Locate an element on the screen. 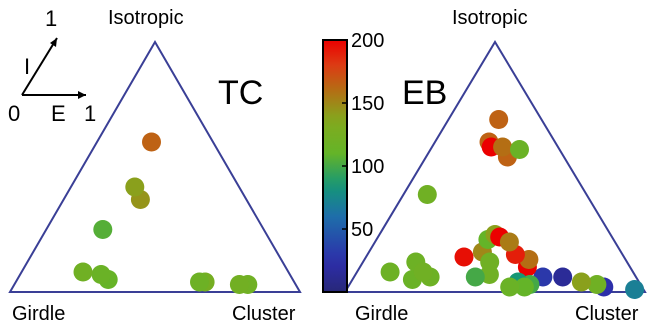  points-tc is located at coordinates (166, 214).